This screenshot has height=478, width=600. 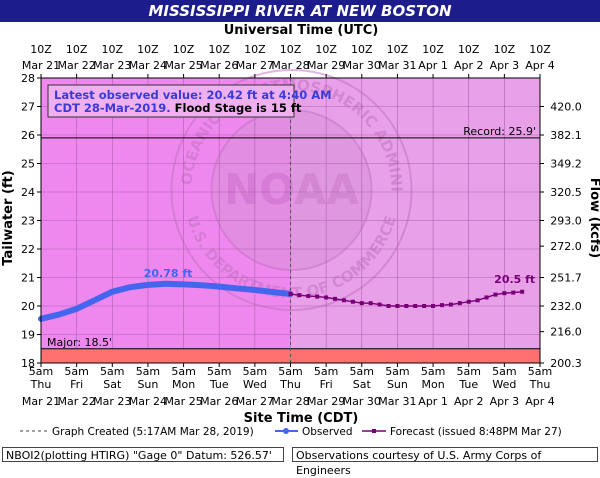 What do you see at coordinates (77, 401) in the screenshot?
I see `x-tick-date: Mar 22` at bounding box center [77, 401].